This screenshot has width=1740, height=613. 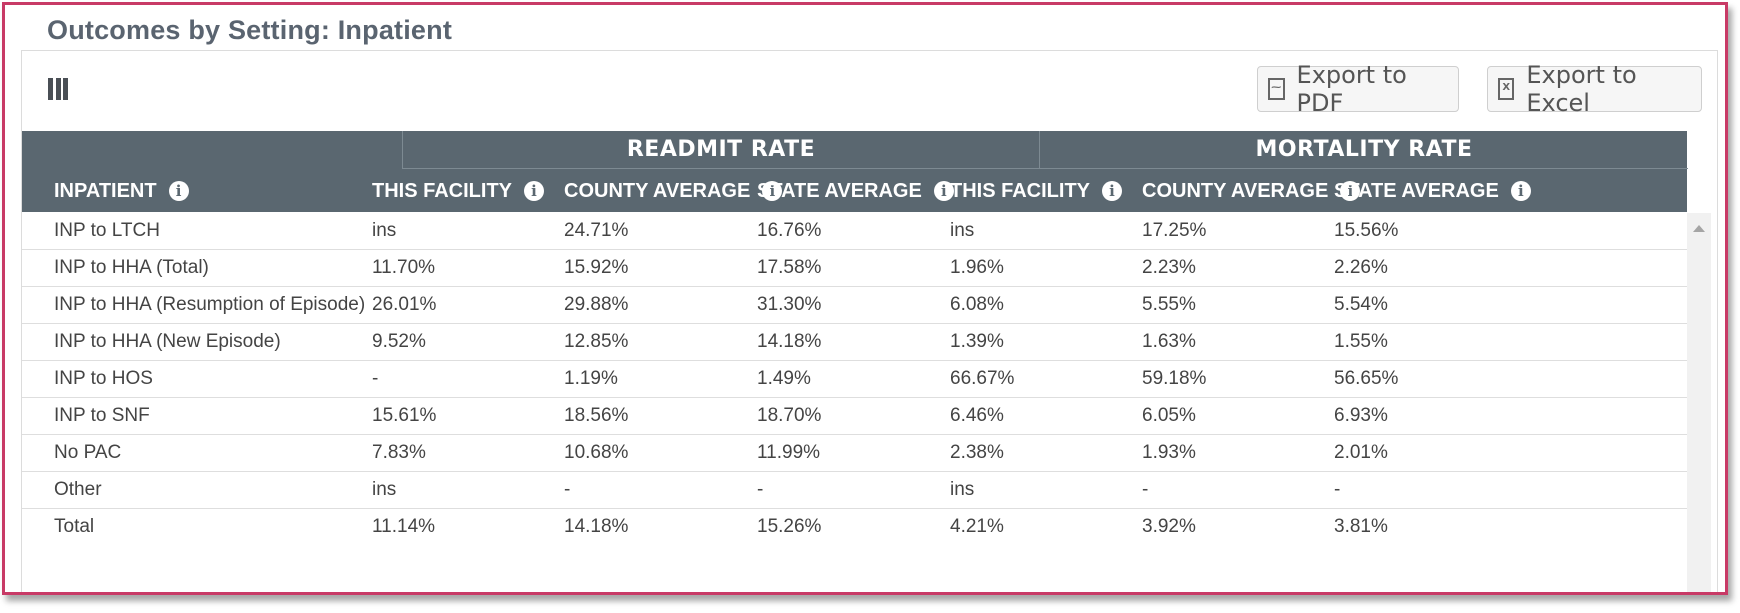 I want to click on excel-file-icon: X, so click(x=1506, y=89).